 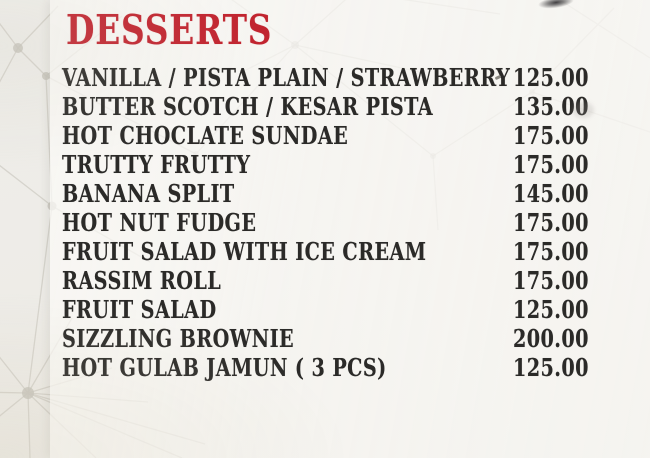 I want to click on menu-item-row: FRUIT SALAD WITH ICE CREAM 175.00, so click(x=350, y=251).